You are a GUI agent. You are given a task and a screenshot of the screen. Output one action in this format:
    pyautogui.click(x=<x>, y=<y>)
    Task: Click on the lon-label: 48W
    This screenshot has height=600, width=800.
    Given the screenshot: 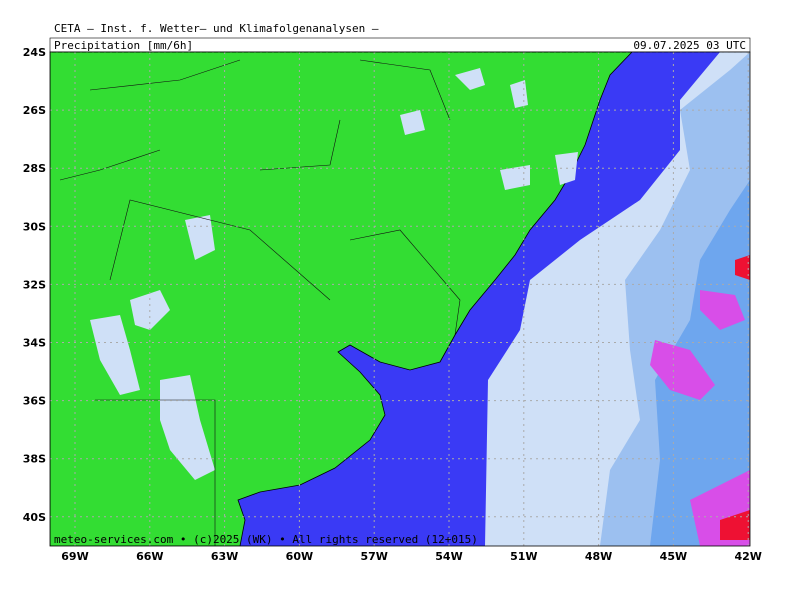 What is the action you would take?
    pyautogui.click(x=598, y=556)
    